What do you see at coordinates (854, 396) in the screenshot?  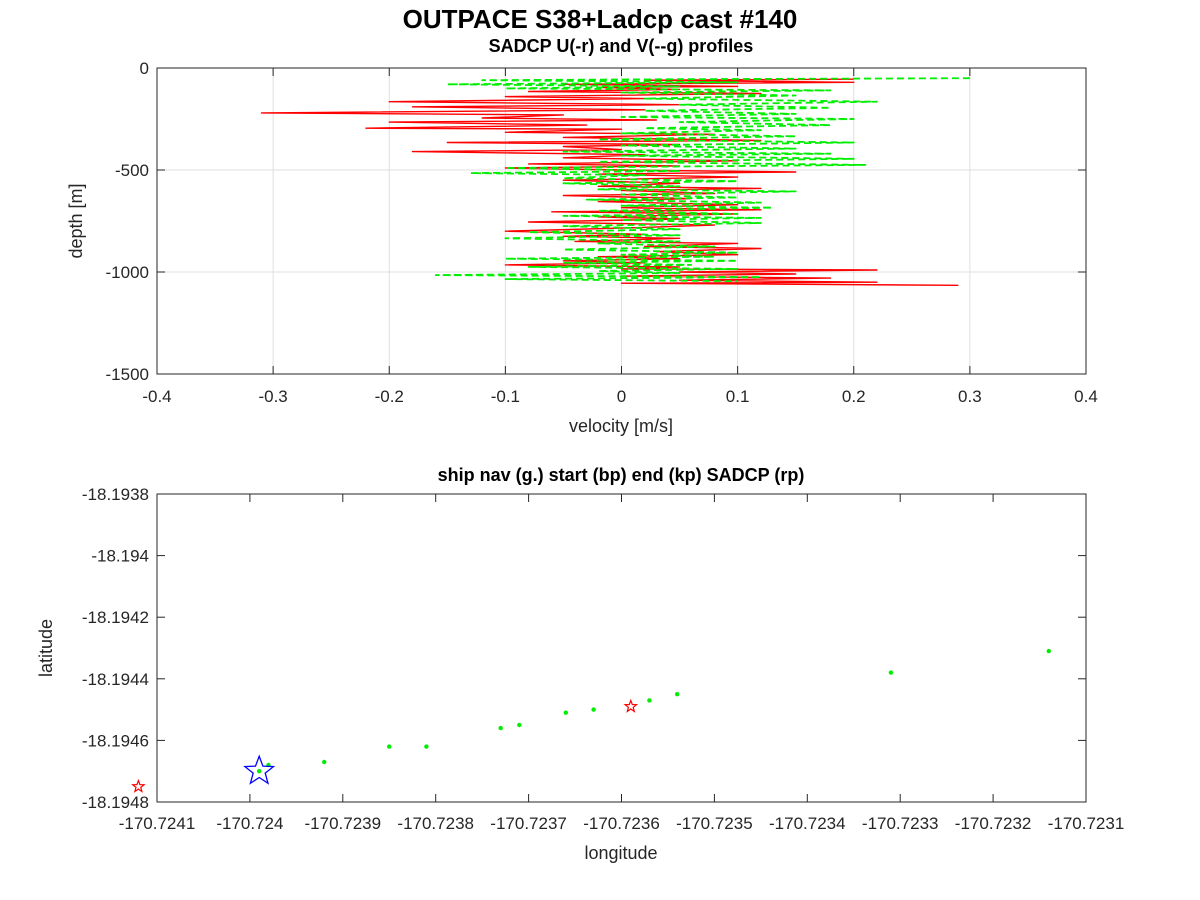 I see `profile-x-tick-label: 0.2` at bounding box center [854, 396].